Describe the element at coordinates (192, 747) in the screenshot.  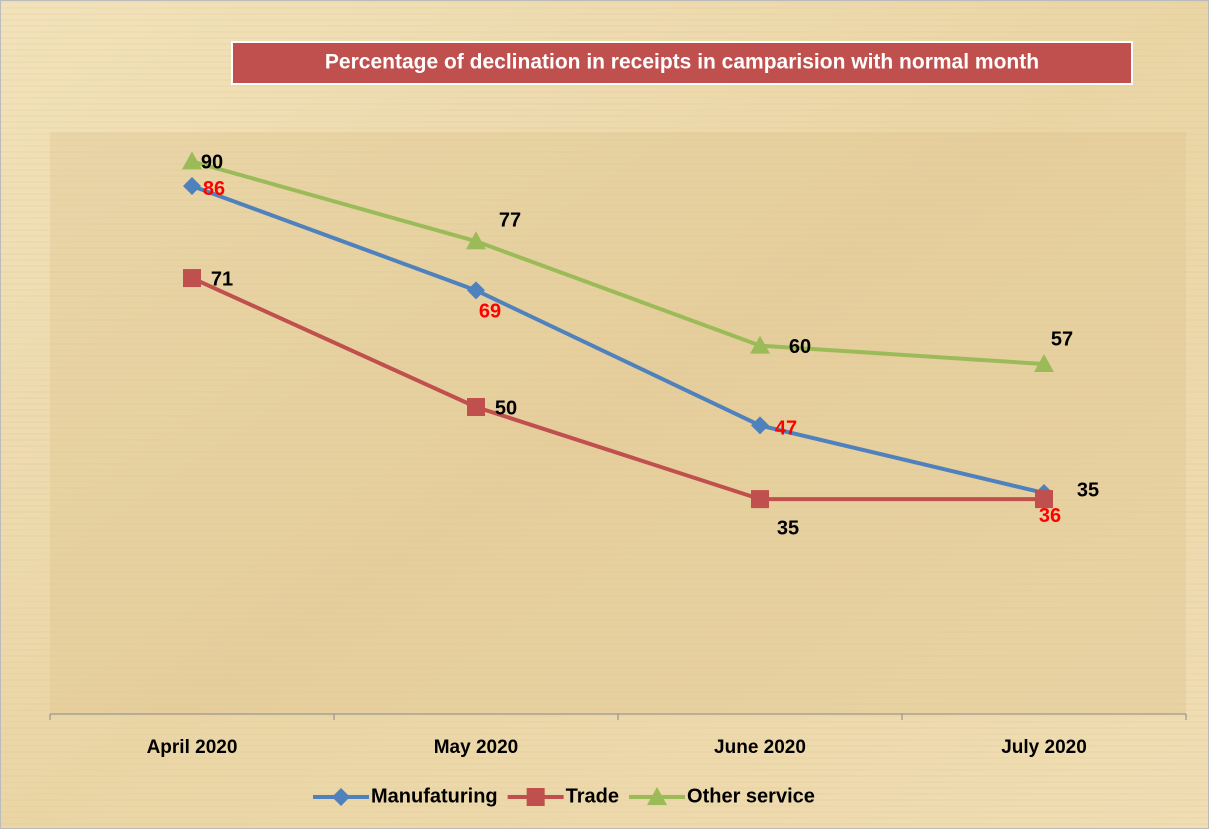
I see `x-tick-label: April 2020` at that location.